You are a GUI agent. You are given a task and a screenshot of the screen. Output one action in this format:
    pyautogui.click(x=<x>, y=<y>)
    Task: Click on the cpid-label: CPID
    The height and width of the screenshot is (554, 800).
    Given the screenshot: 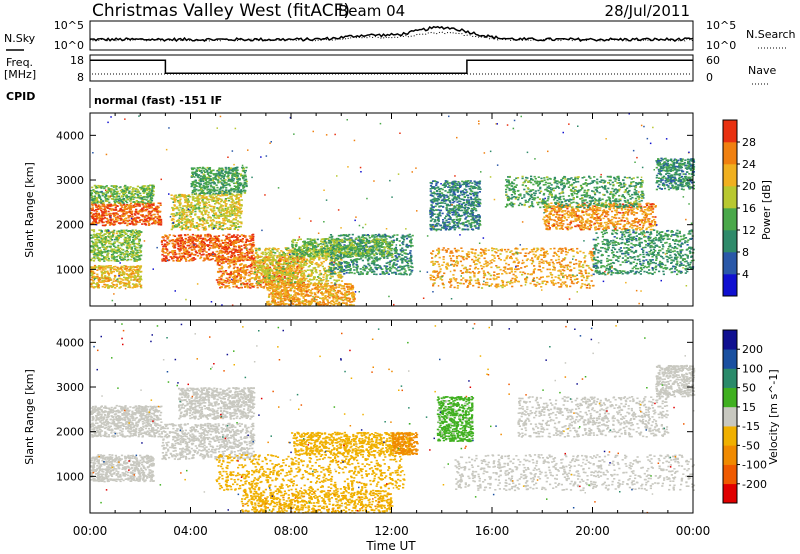 What is the action you would take?
    pyautogui.click(x=20, y=96)
    